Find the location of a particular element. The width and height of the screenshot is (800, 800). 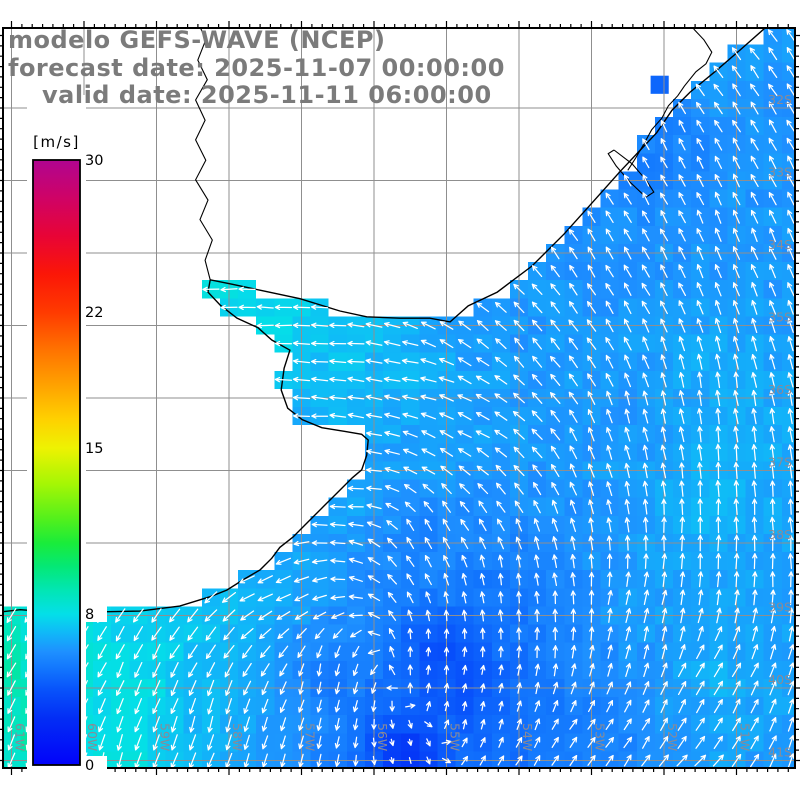

latitude-label: 41S is located at coordinates (780, 752).